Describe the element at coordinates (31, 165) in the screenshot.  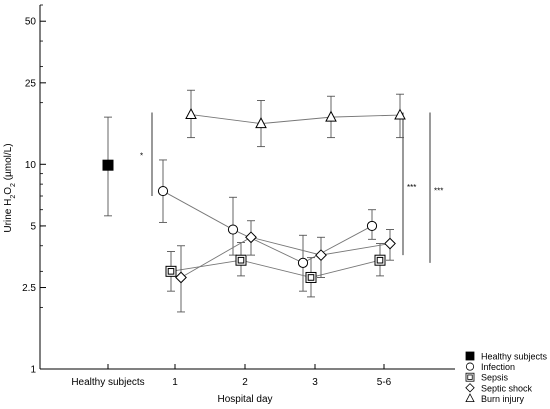
I see `y-tick-label: 10` at that location.